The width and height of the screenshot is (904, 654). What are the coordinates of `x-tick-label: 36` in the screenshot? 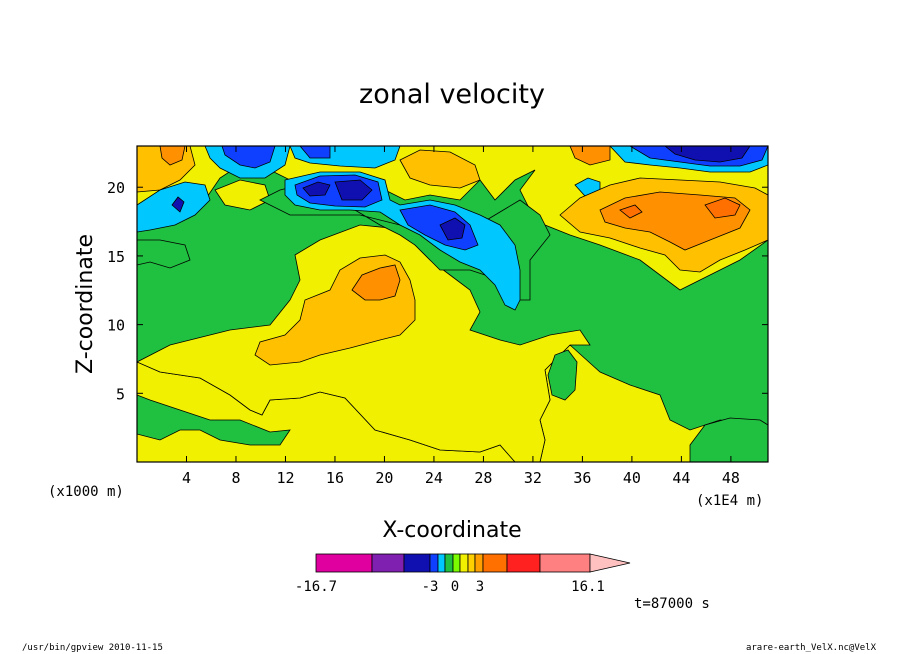 It's located at (582, 478).